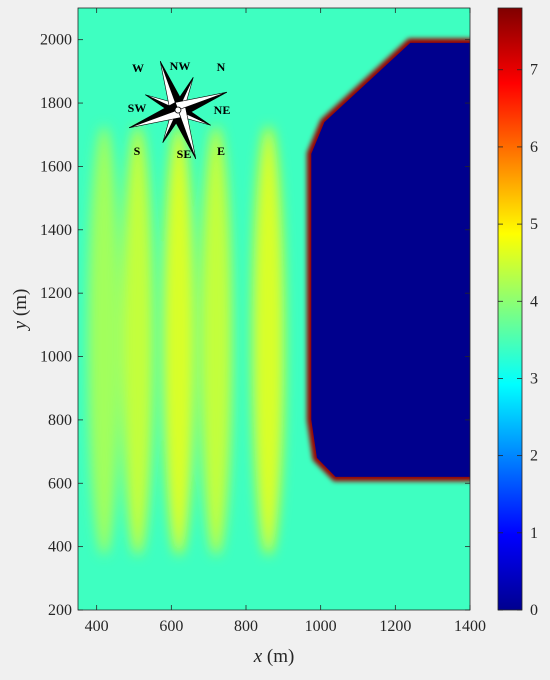 The image size is (550, 680). What do you see at coordinates (534, 70) in the screenshot?
I see `colorbar-tick-label: 7` at bounding box center [534, 70].